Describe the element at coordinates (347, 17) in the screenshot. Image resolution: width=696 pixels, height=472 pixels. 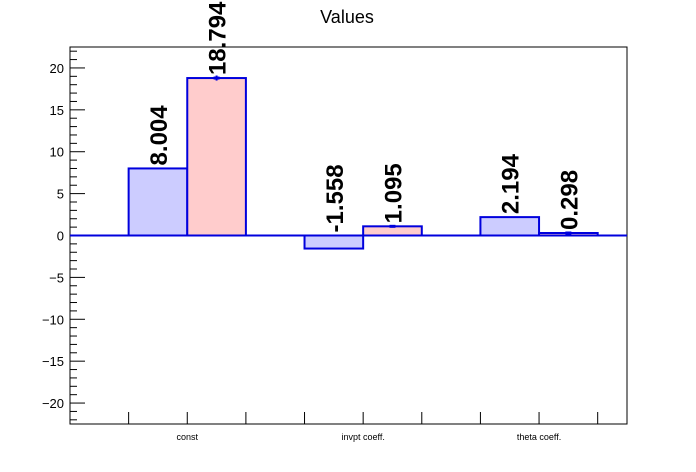
I see `chart-title: Values` at that location.